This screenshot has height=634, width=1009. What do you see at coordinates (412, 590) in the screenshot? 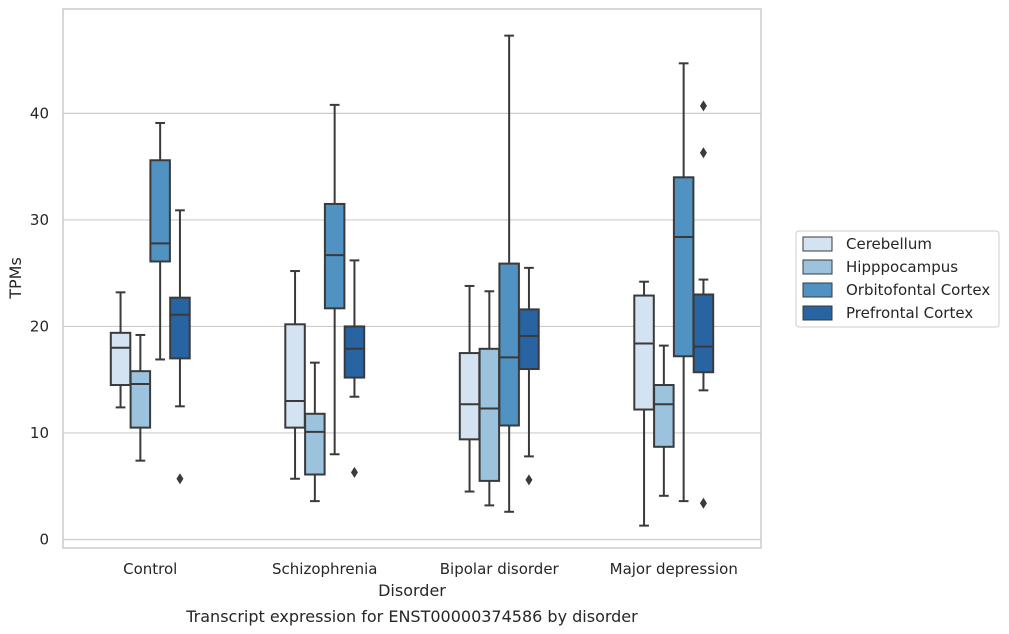
I see `x-axis-label: Disorder` at bounding box center [412, 590].